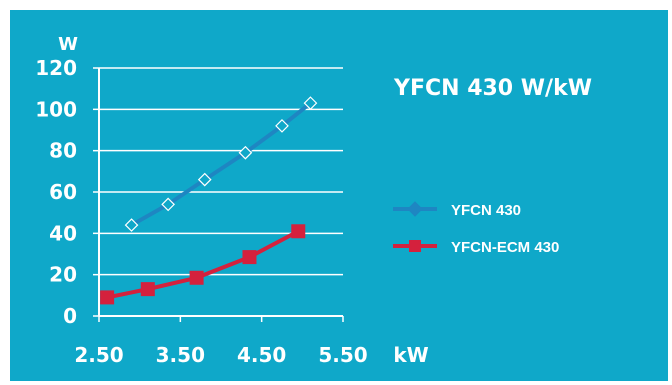 The height and width of the screenshot is (385, 672). I want to click on x-tick-label: 3.50, so click(180, 355).